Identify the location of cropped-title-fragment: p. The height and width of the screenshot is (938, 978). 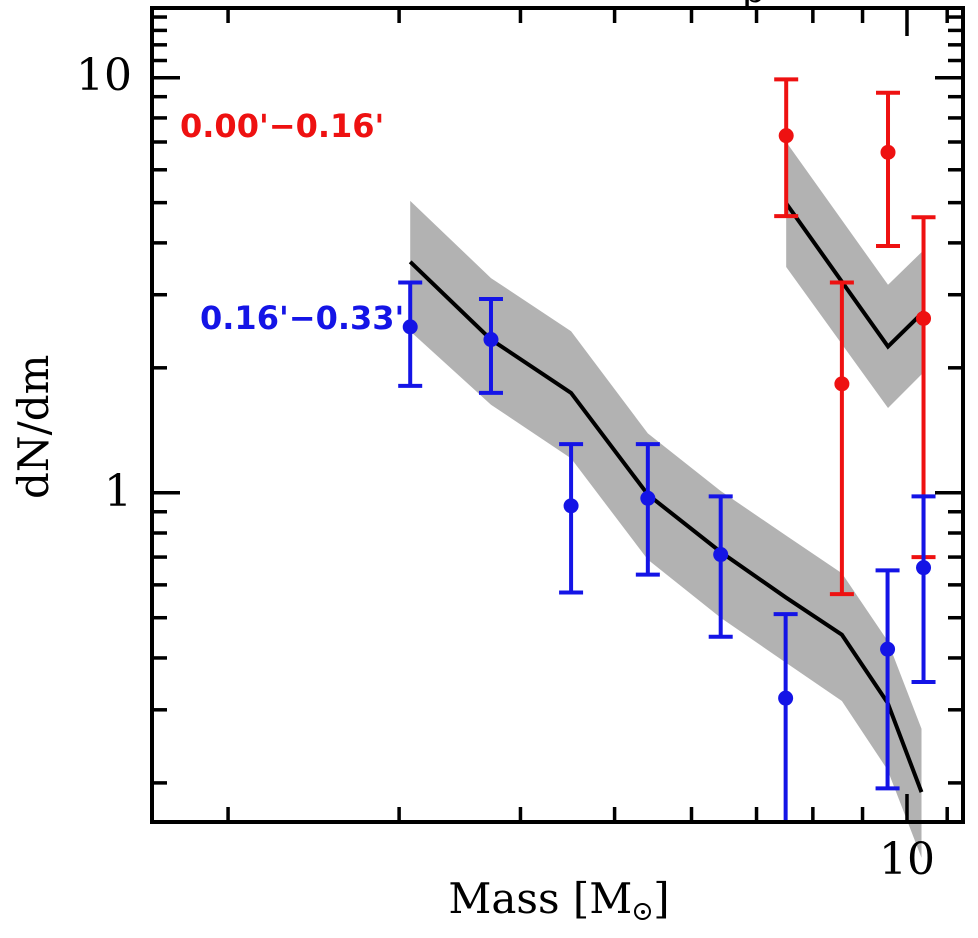
(757, 4).